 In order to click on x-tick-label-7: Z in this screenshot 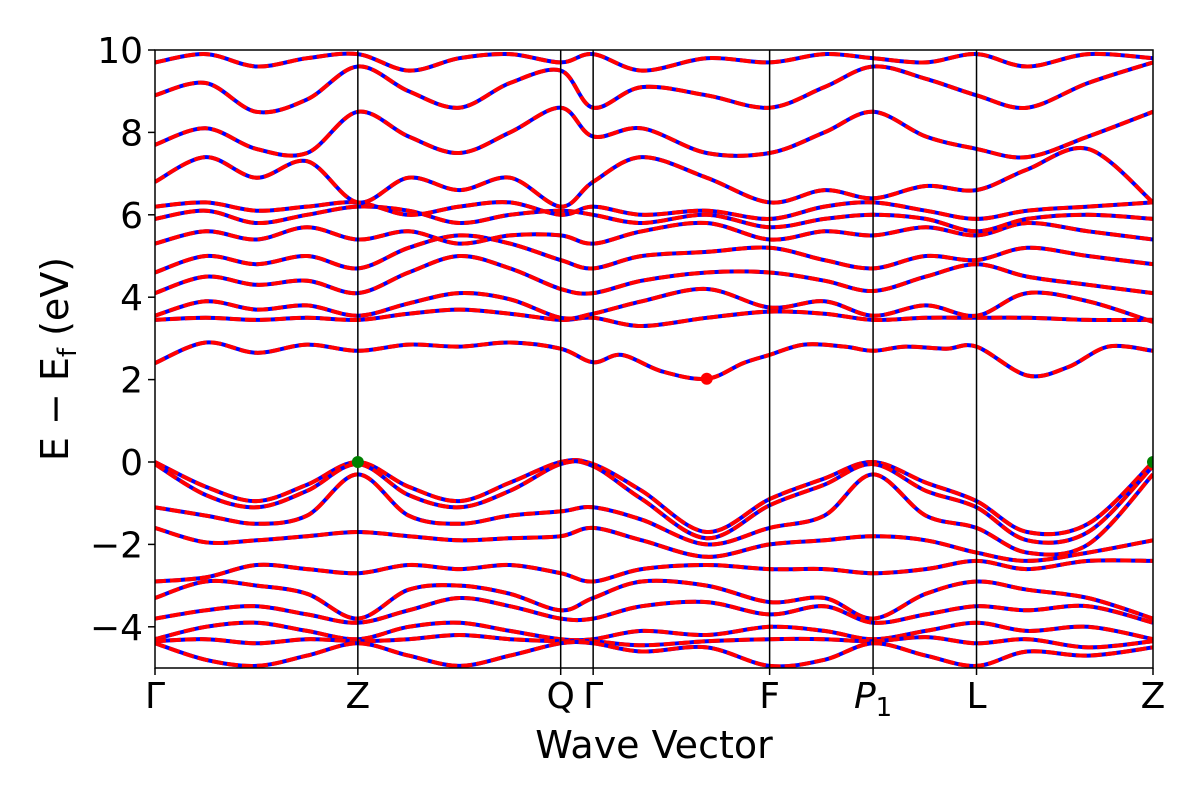, I will do `click(1153, 696)`.